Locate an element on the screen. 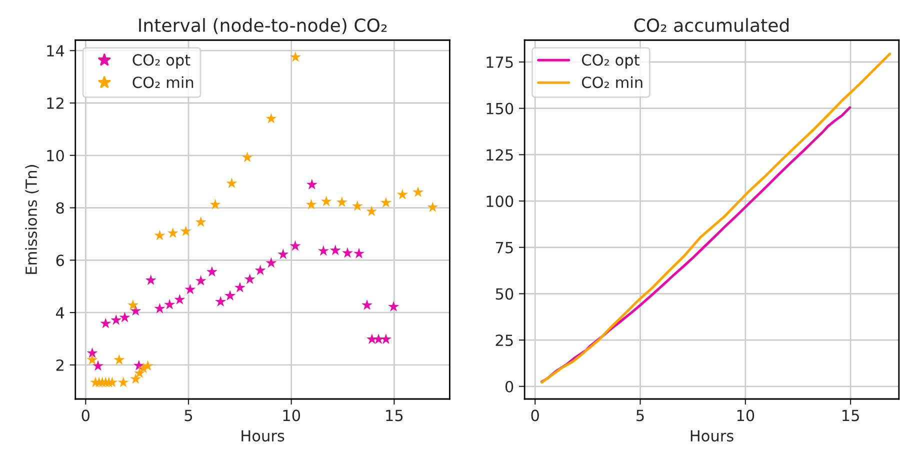 The width and height of the screenshot is (908, 456). chart-title: CO₂ accumulated is located at coordinates (711, 25).